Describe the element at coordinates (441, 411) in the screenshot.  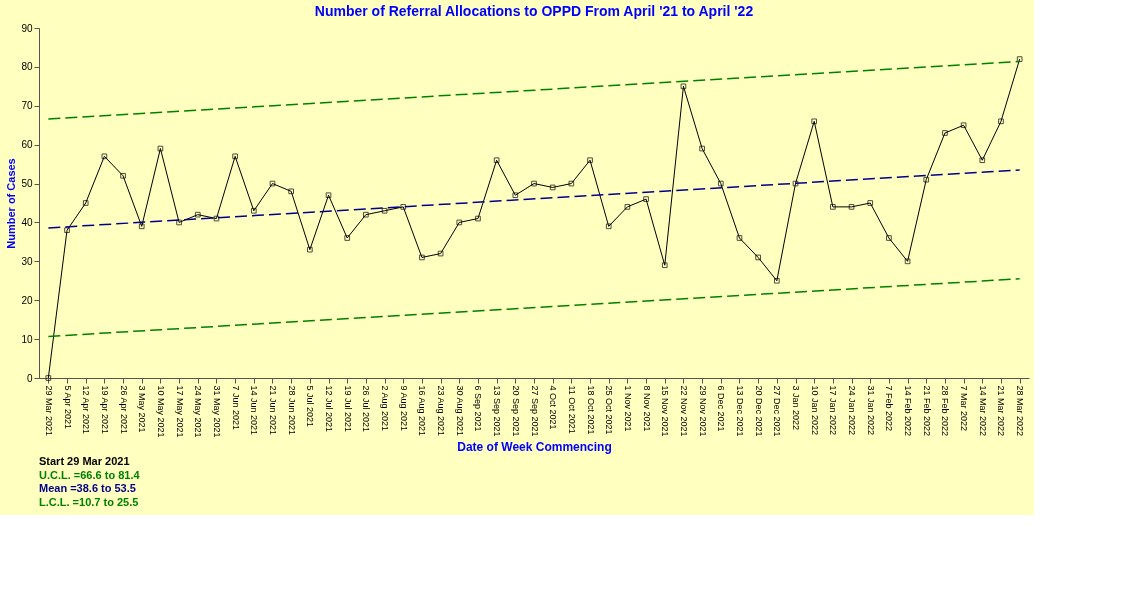
I see `x-tick-label: 23 Aug 2021` at that location.